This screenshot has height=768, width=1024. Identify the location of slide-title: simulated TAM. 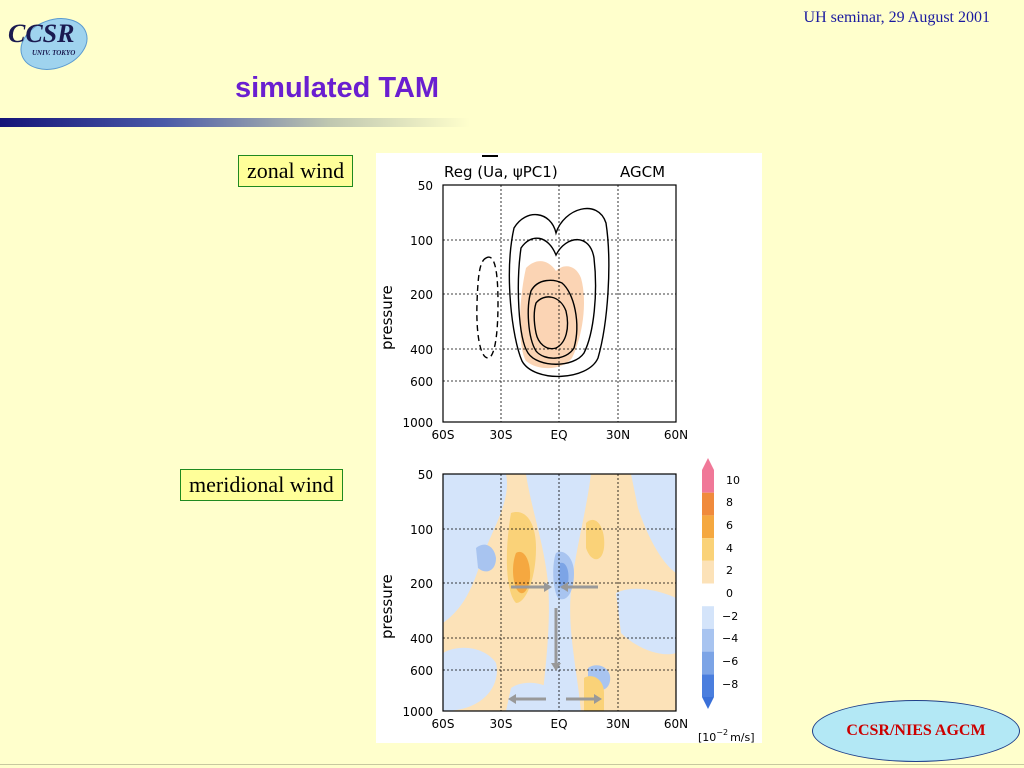
(337, 88).